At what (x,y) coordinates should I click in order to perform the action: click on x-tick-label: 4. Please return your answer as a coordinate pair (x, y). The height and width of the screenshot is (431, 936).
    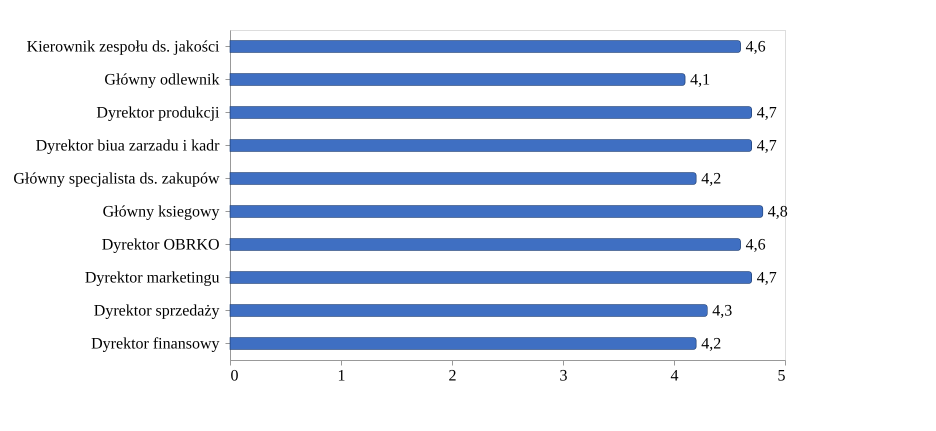
    Looking at the image, I should click on (674, 376).